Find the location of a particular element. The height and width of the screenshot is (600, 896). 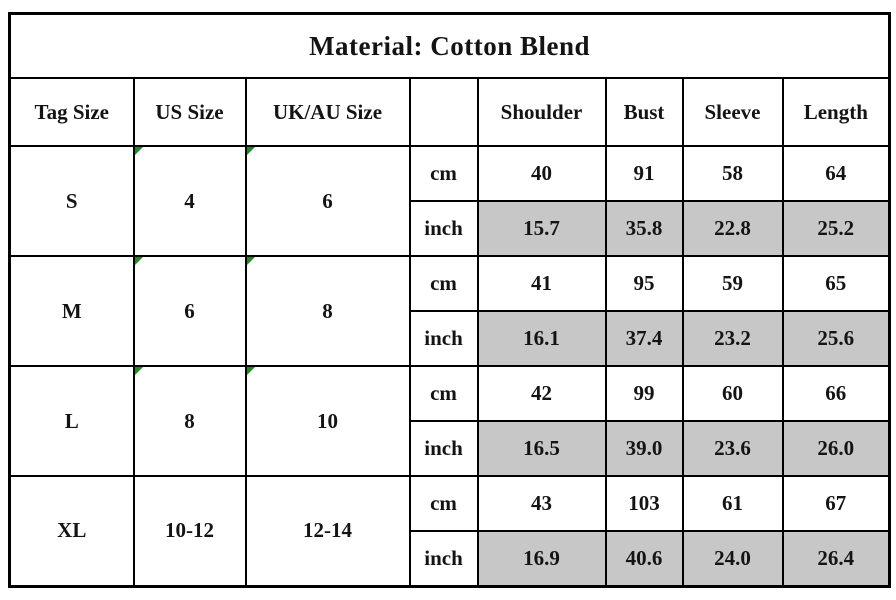

cell-l-us-value: 8 is located at coordinates (189, 420).